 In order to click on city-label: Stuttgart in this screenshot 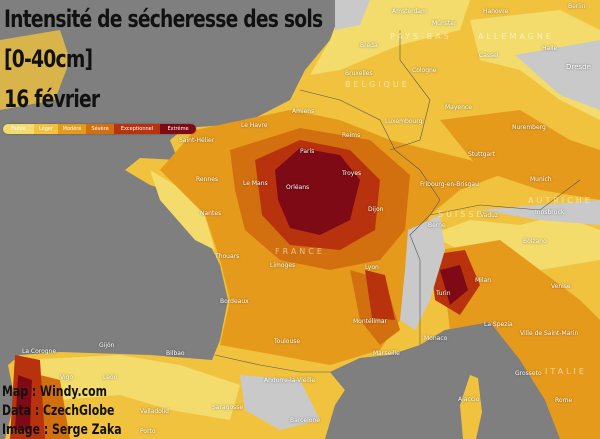, I will do `click(481, 154)`.